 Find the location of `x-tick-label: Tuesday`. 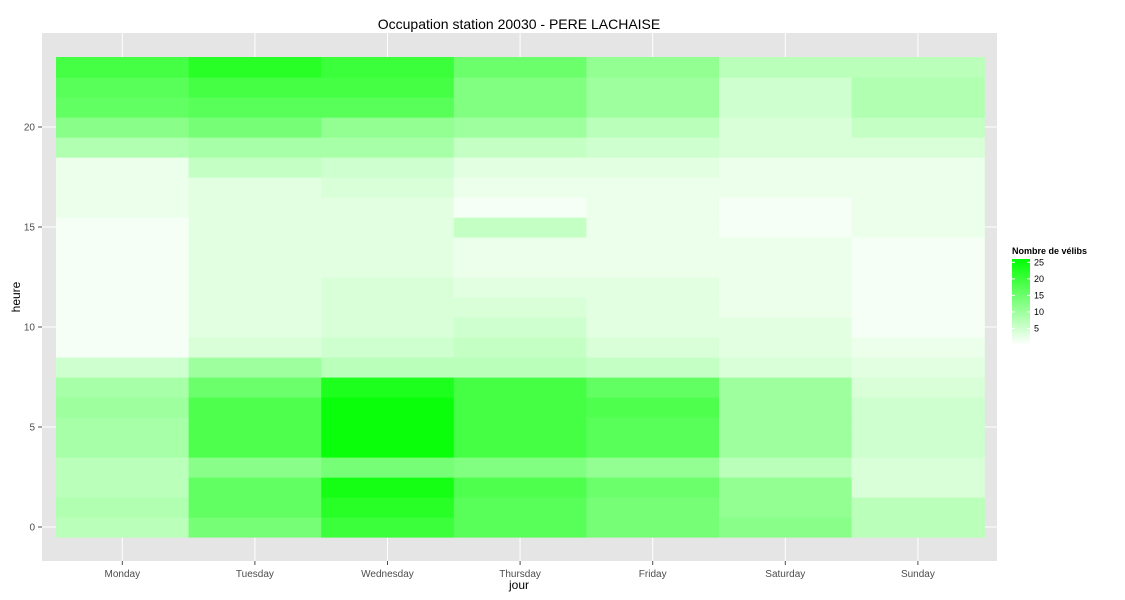

x-tick-label: Tuesday is located at coordinates (255, 574).